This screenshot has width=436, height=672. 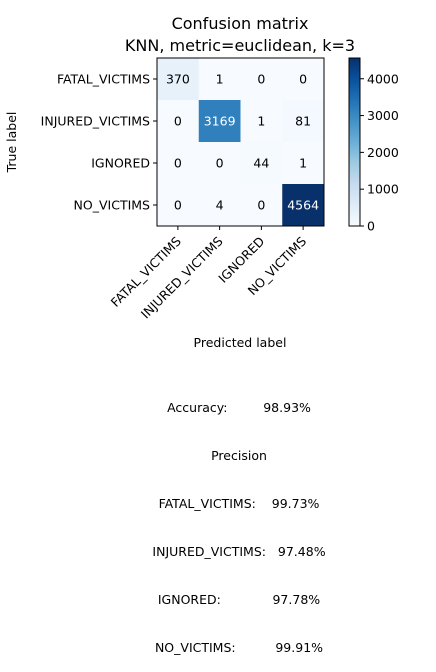 I want to click on colorbar-ticks: 0 1000 2000 3000 4000, so click(x=379, y=152).